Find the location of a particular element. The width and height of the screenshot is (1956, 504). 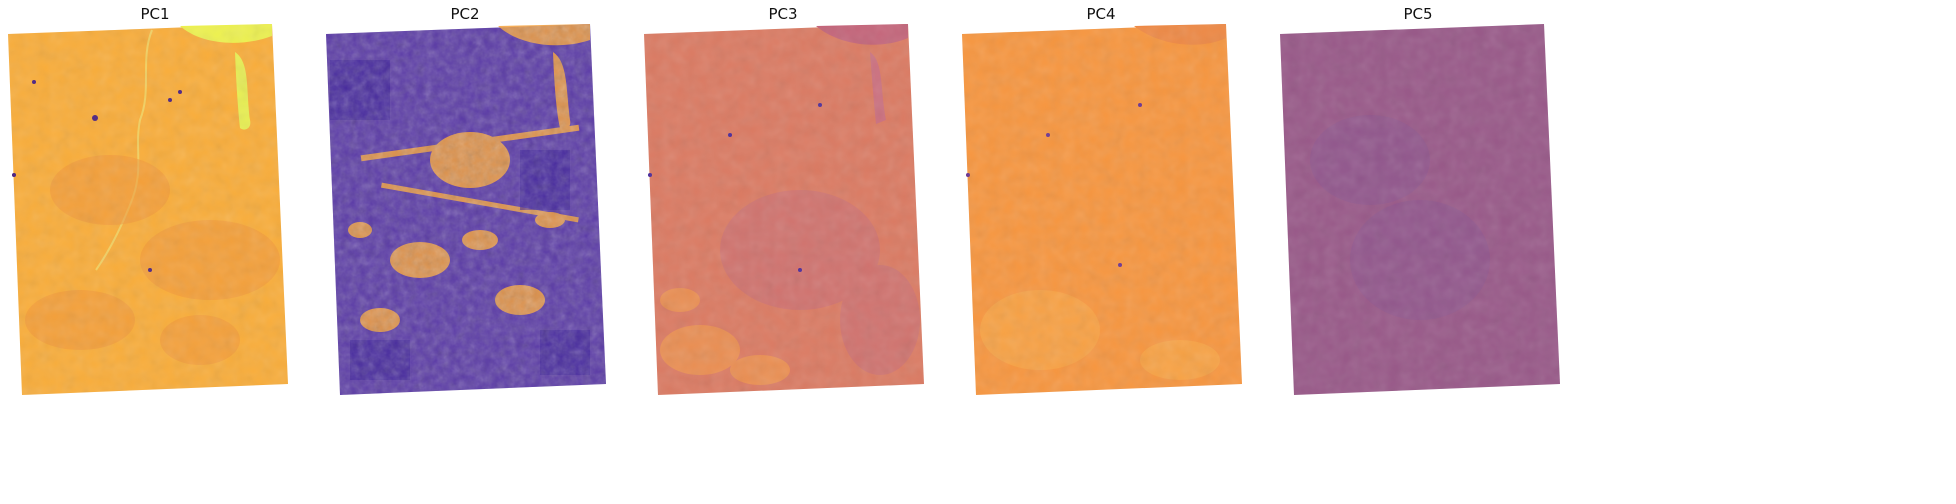

panel-pc2 is located at coordinates (466, 209).